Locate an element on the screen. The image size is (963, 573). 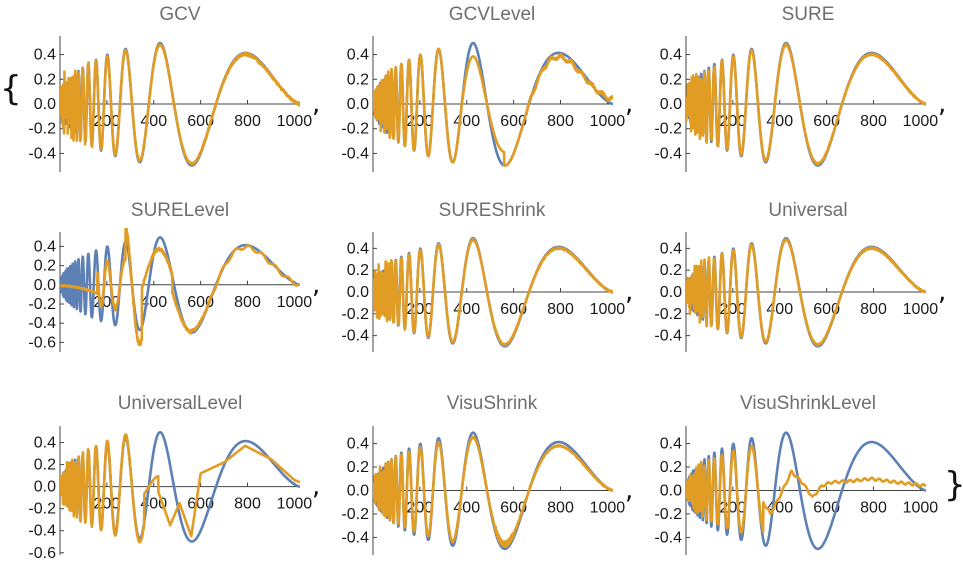
y-tick-label: -0.6 is located at coordinates (42, 553).